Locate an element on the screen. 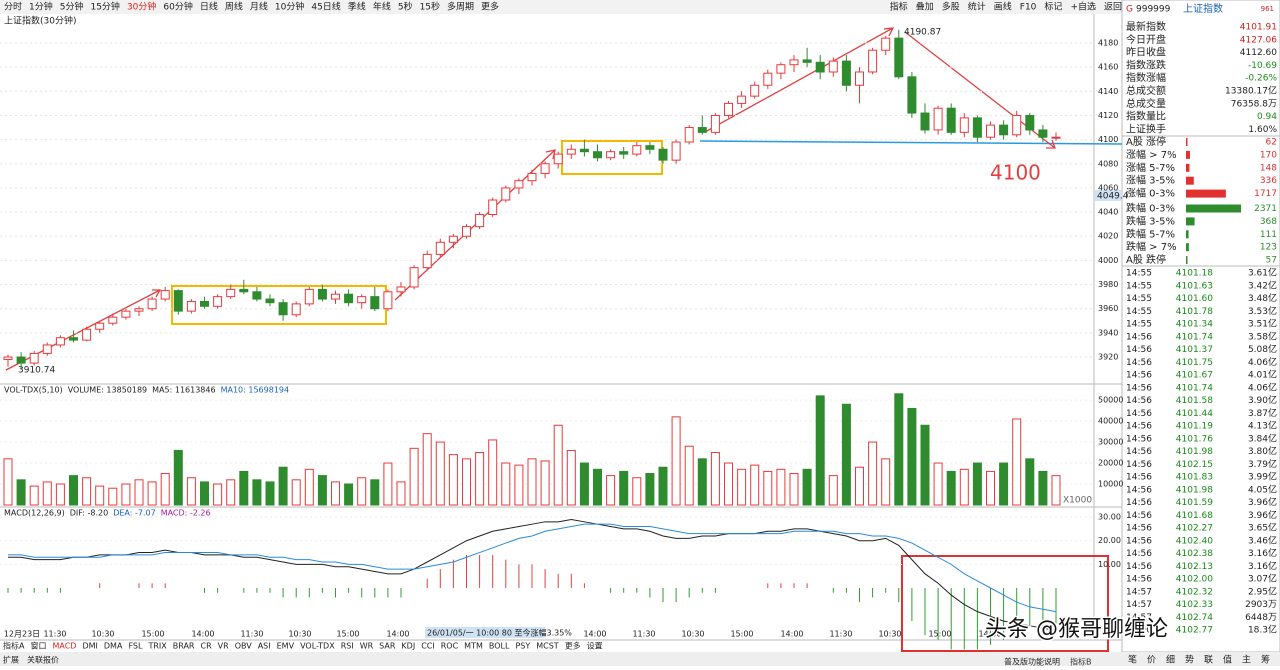  mode-button: 笔 is located at coordinates (1132, 660).